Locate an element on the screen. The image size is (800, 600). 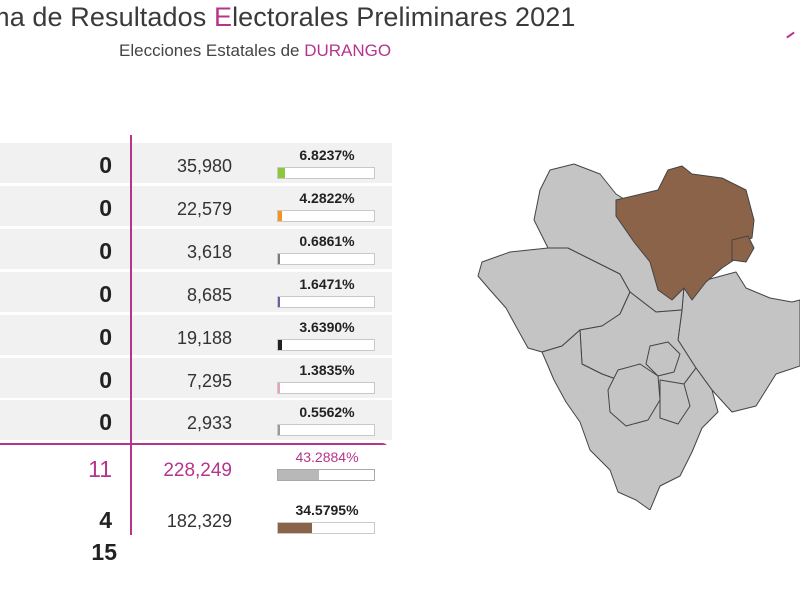
votes-count: 19,188 is located at coordinates (204, 338).